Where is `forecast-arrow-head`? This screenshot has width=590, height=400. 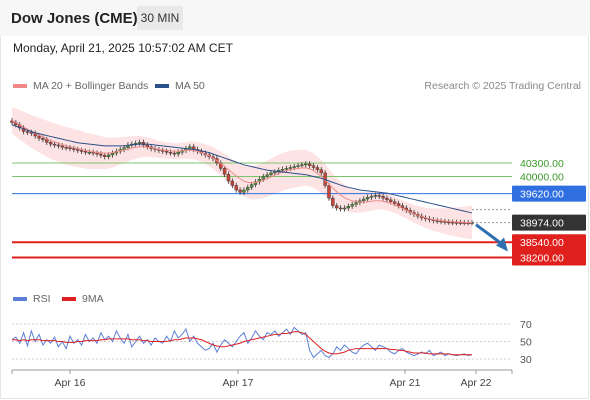 forecast-arrow-head is located at coordinates (502, 244).